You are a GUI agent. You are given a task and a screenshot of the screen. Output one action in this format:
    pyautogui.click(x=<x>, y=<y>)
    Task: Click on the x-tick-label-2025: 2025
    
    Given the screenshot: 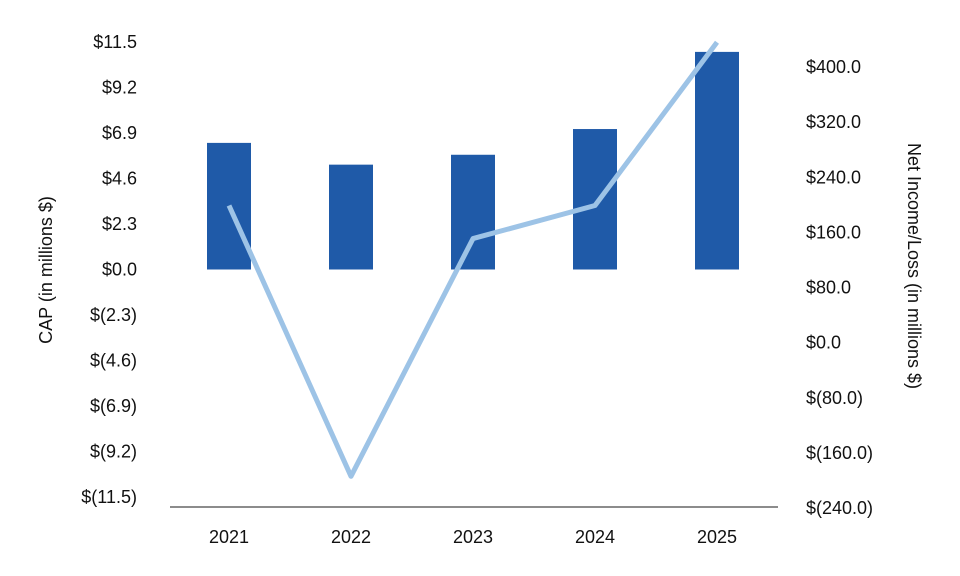 What is the action you would take?
    pyautogui.click(x=717, y=537)
    